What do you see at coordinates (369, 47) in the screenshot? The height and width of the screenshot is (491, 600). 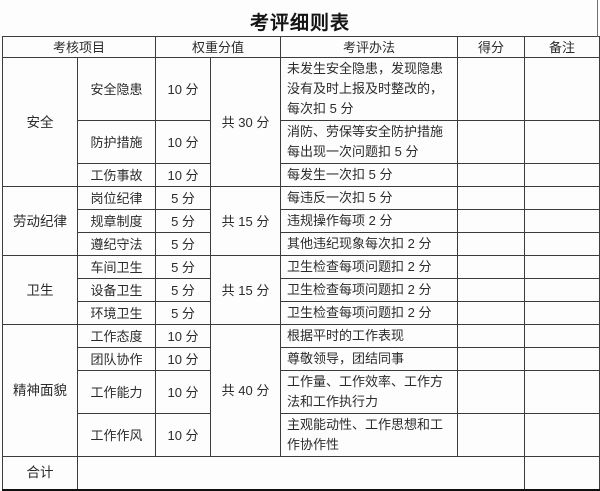 I see `header-method: 考评办法` at bounding box center [369, 47].